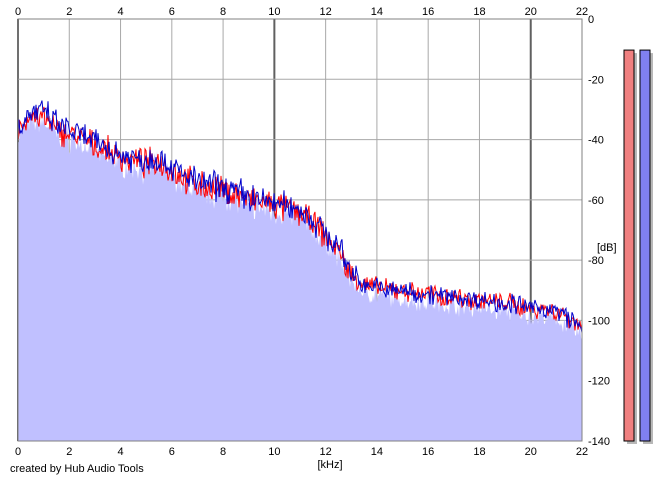 The image size is (664, 481). Describe the element at coordinates (77, 469) in the screenshot. I see `credit-text: created by Hub Audio Tools` at that location.